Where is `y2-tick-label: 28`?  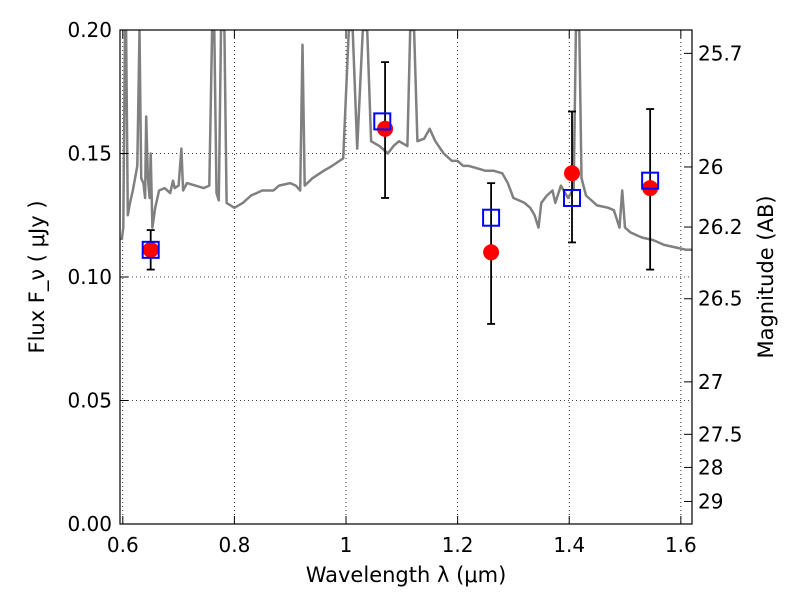 y2-tick-label: 28 is located at coordinates (710, 467).